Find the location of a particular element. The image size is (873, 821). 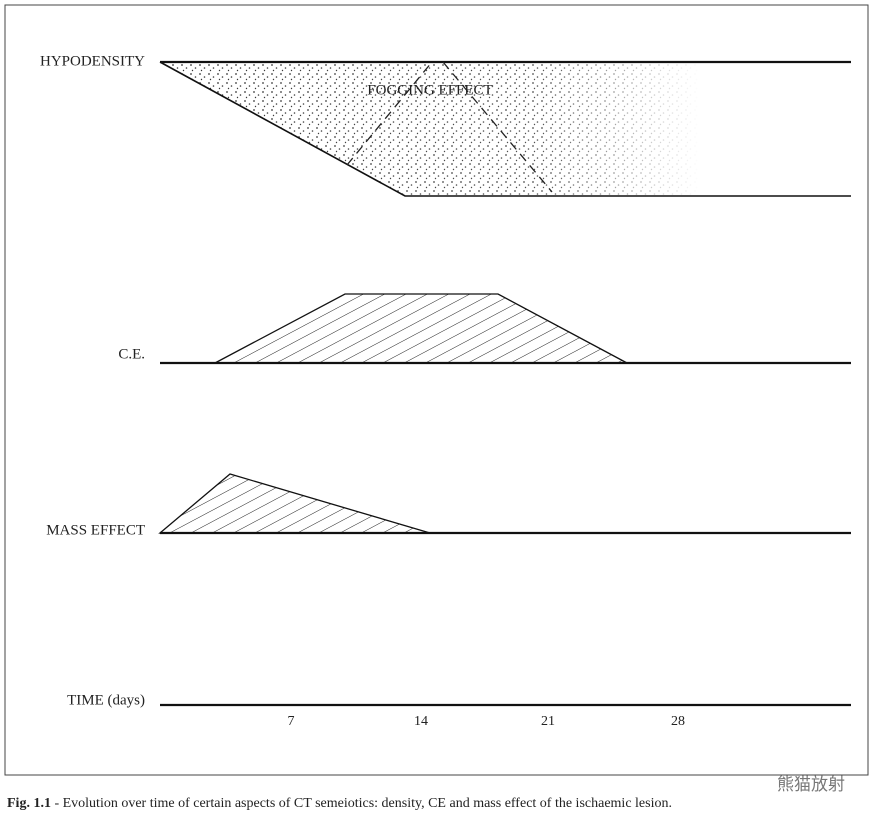

stipple-area is located at coordinates (430, 129).